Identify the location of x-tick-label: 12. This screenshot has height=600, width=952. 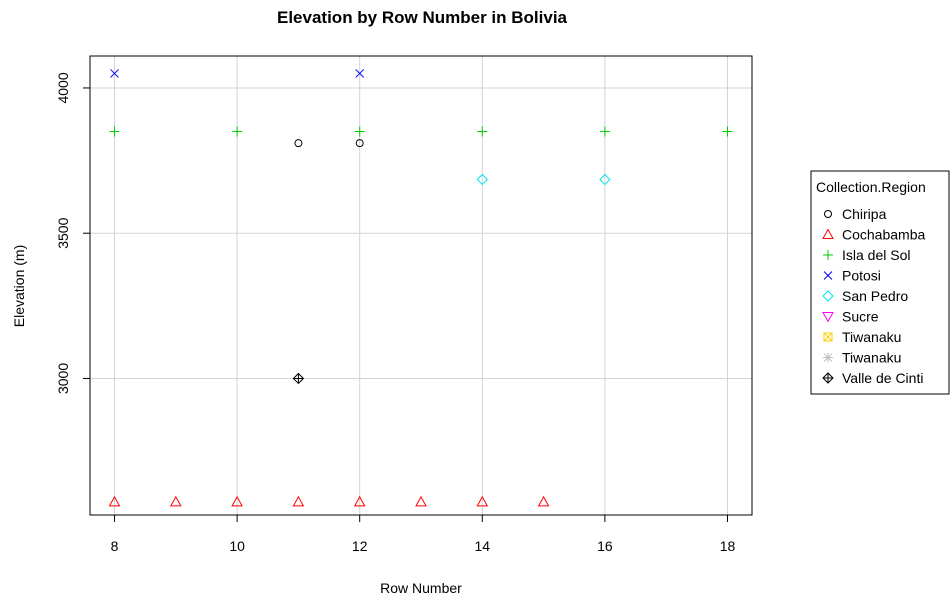
(360, 546).